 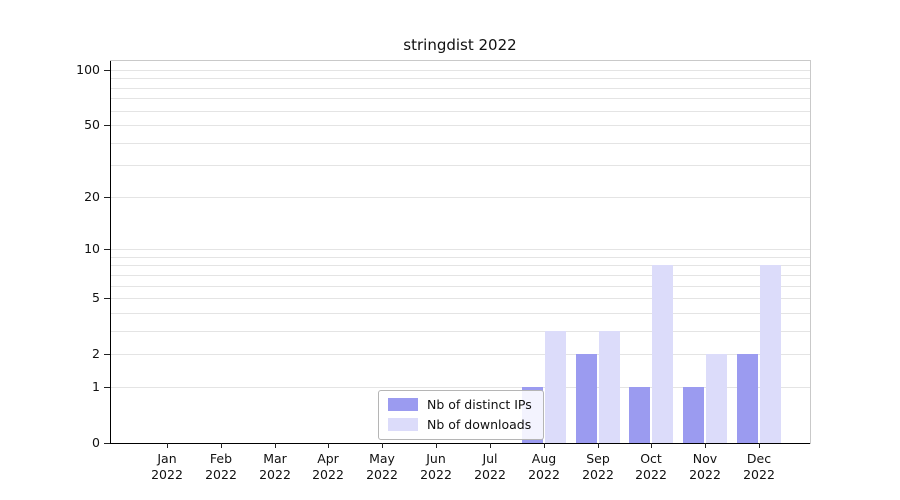 I want to click on legend-label-downloads: Nb of downloads, so click(x=479, y=424).